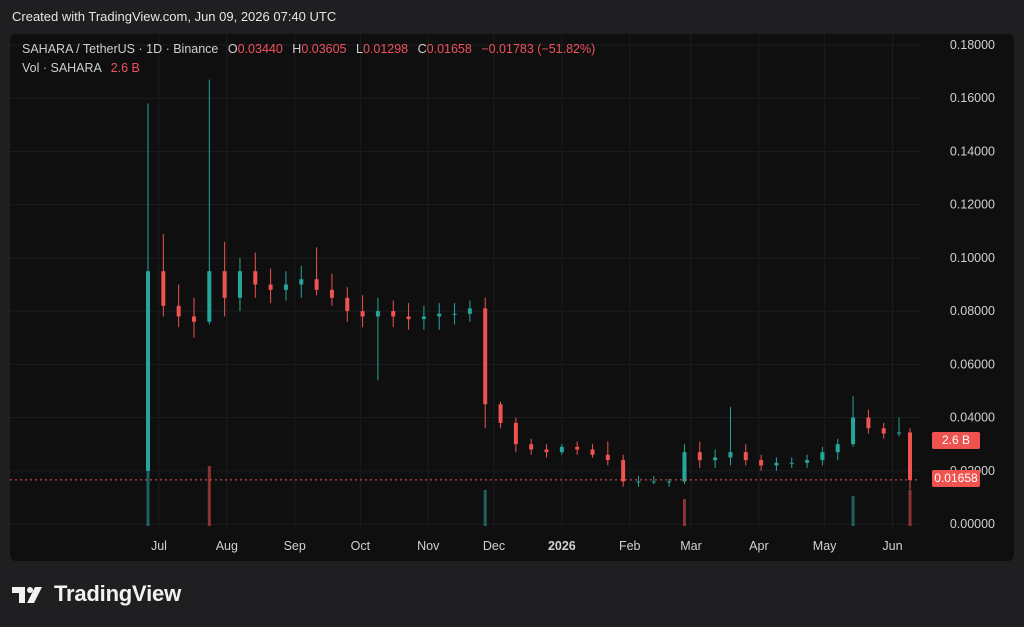 The width and height of the screenshot is (1024, 627). I want to click on x-tick-label: May, so click(825, 546).